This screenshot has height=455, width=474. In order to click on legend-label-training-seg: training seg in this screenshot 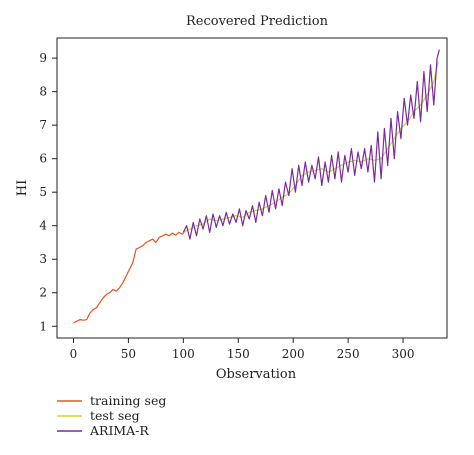, I will do `click(128, 400)`.